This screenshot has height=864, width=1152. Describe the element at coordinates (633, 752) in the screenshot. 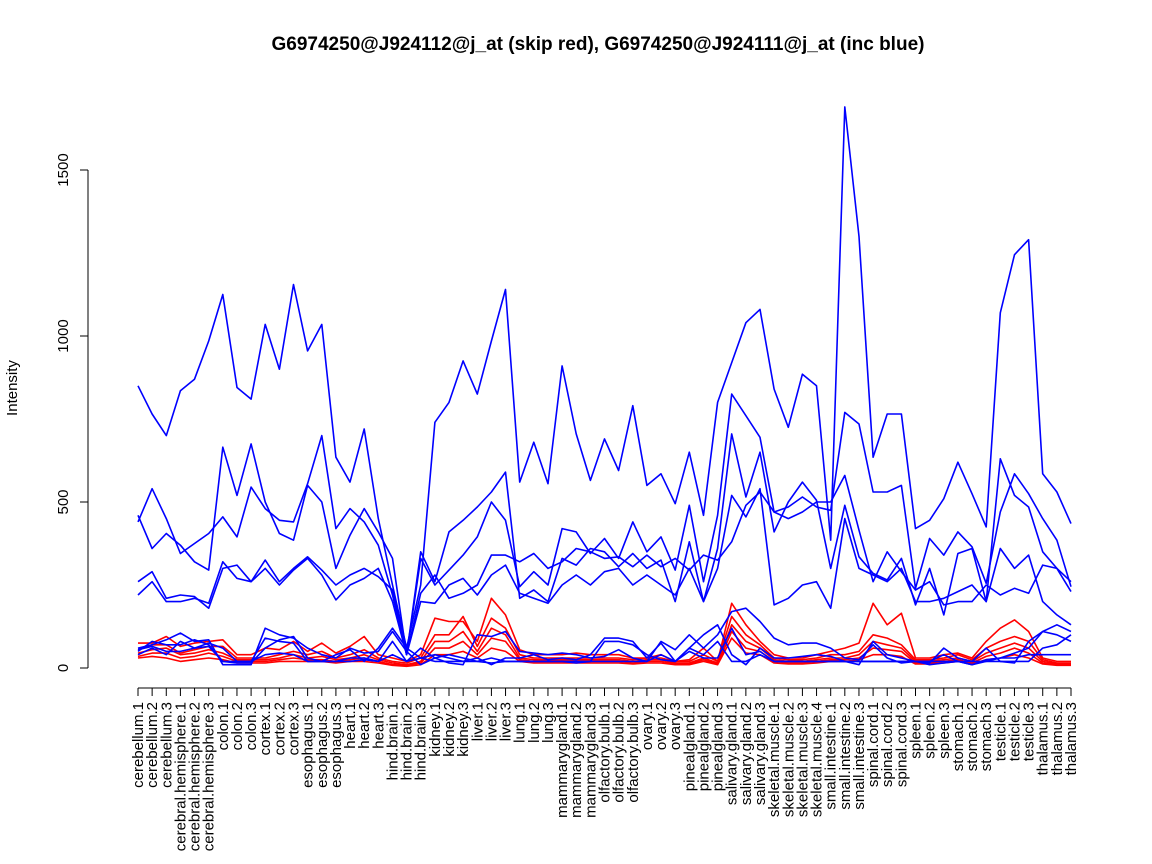

I see `x-tick-label: olfactory.bulb.3` at that location.